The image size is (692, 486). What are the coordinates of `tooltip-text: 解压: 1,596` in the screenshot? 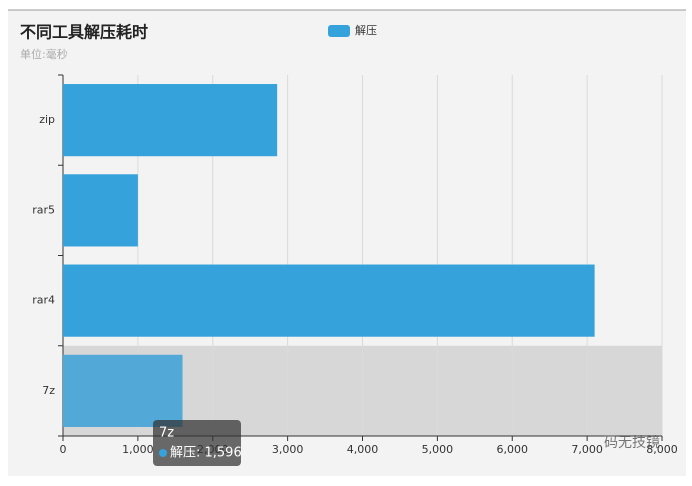 It's located at (206, 453).